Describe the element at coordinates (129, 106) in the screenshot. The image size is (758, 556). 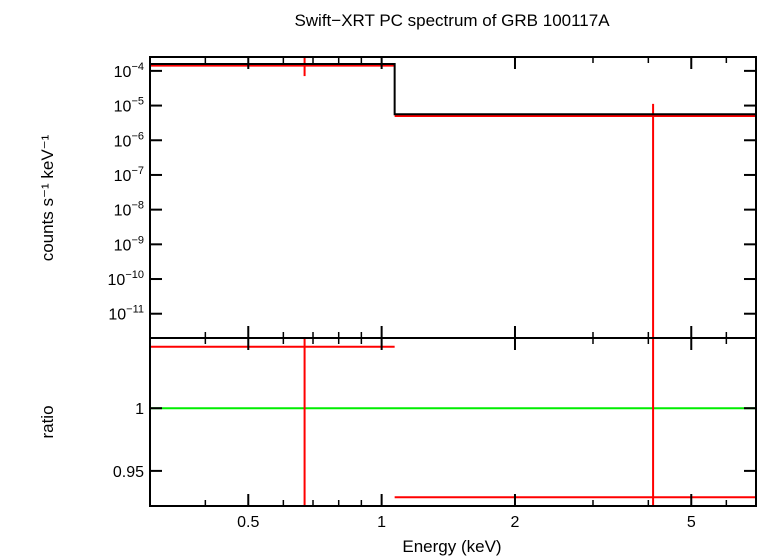
I see `top-ytick-label-1: 10⁻⁵` at that location.